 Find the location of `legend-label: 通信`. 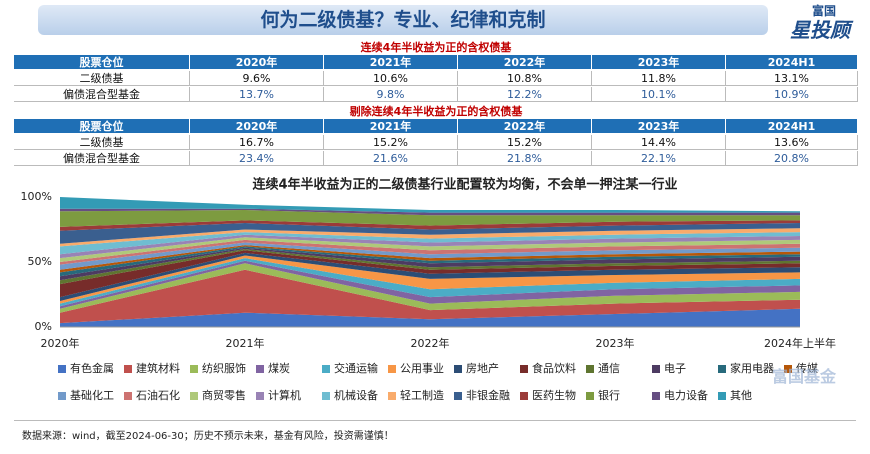

legend-label: 通信 is located at coordinates (609, 368).